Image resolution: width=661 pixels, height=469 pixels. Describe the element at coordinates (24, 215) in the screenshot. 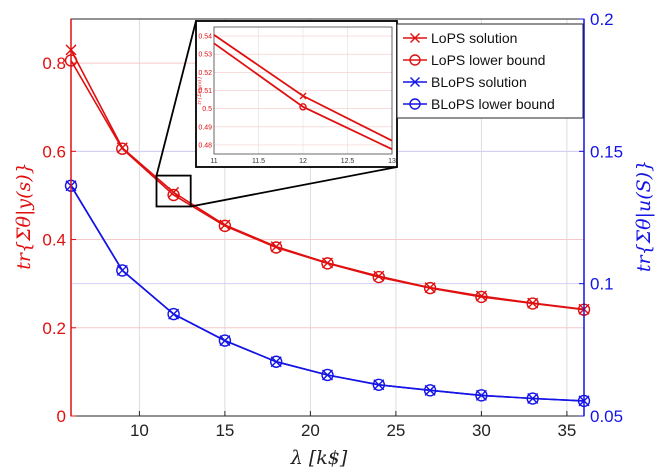

I see `left-y-axis-label: tr{Σθ|y(s)}` at that location.